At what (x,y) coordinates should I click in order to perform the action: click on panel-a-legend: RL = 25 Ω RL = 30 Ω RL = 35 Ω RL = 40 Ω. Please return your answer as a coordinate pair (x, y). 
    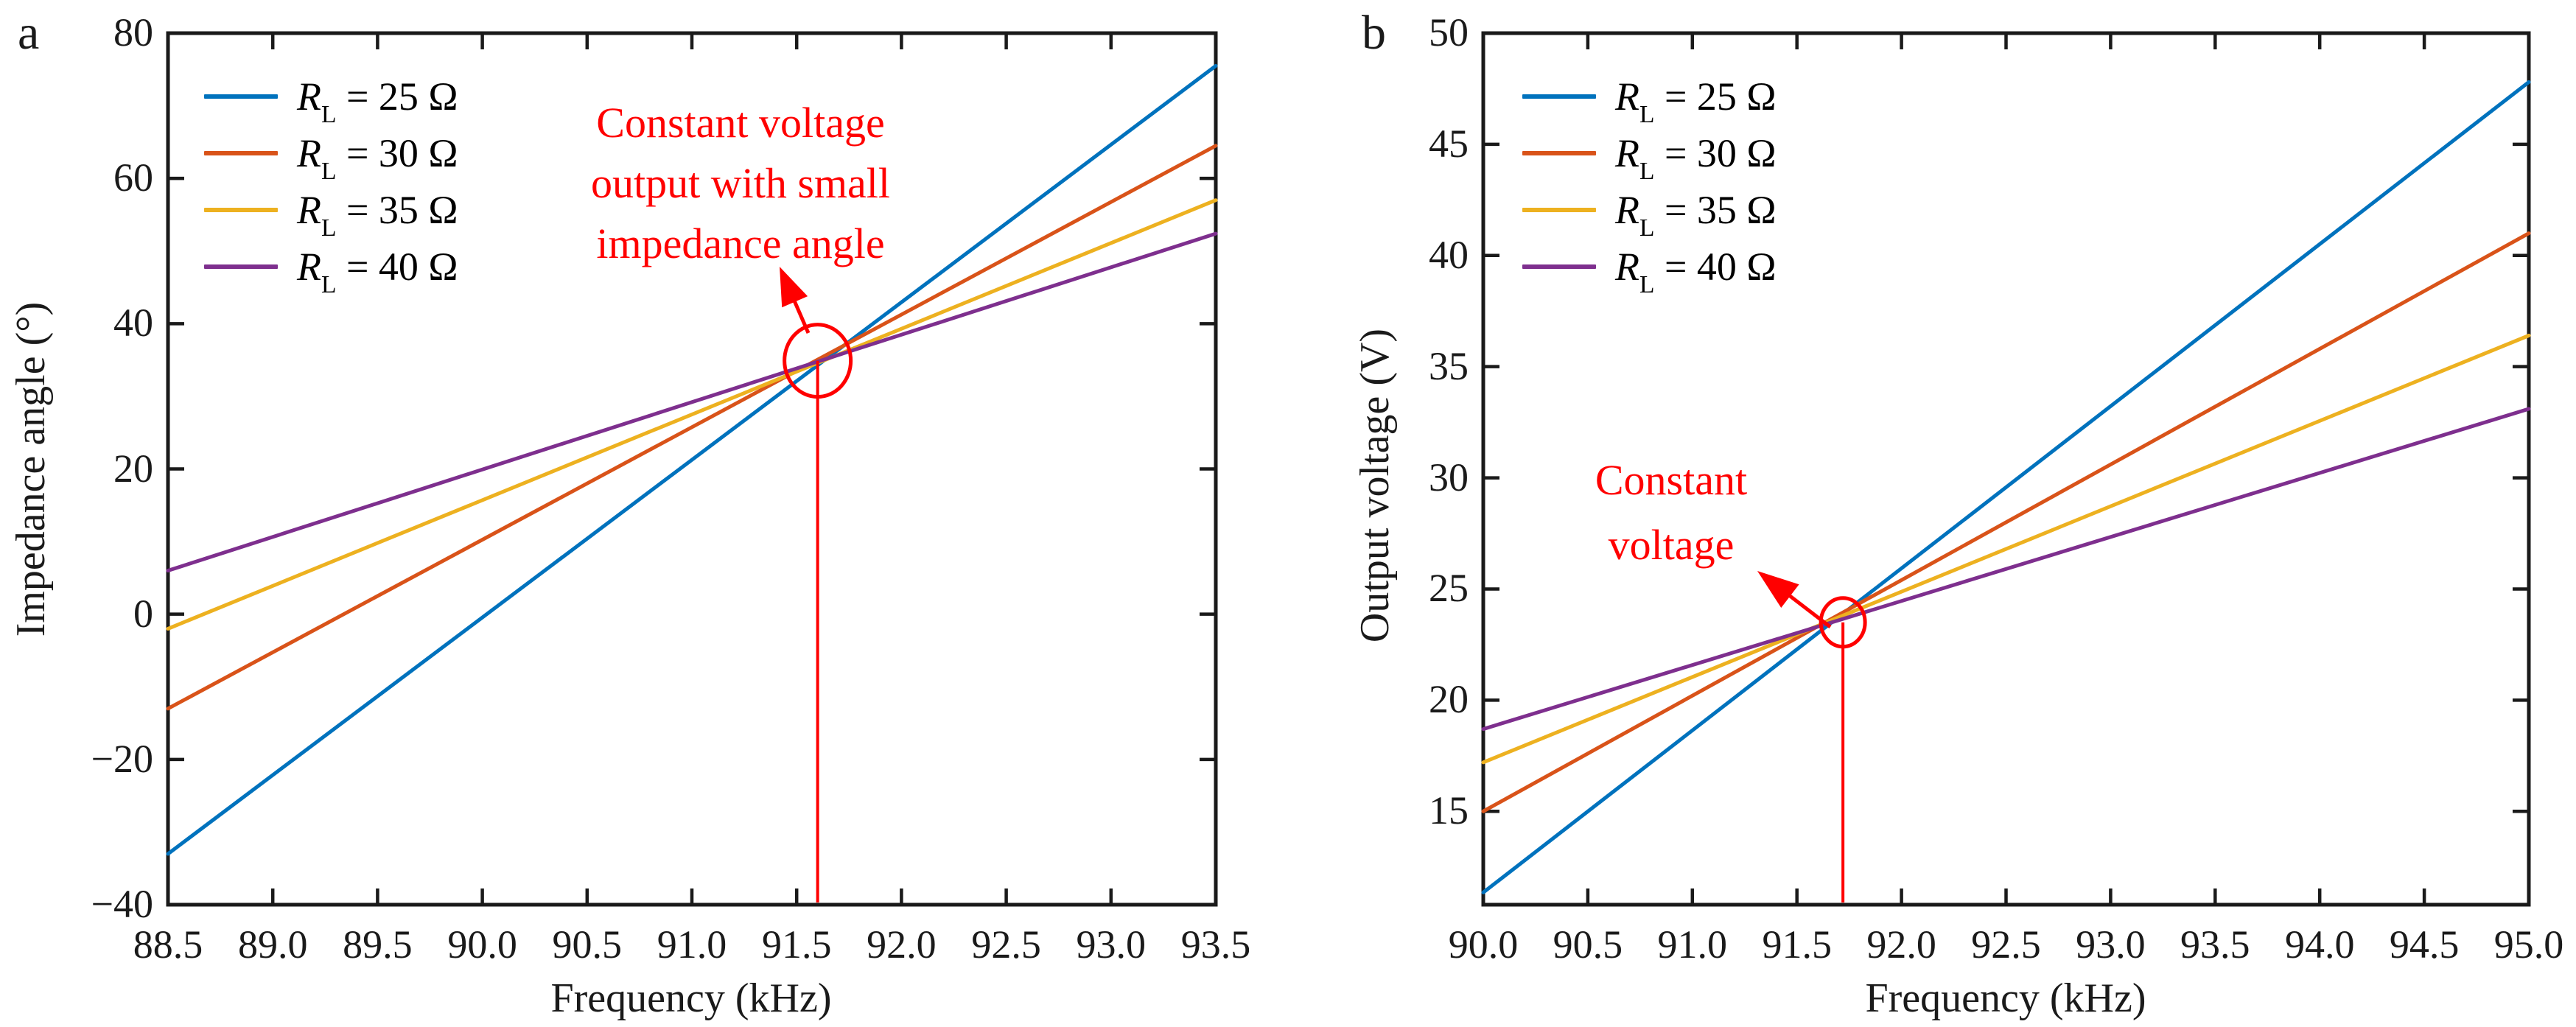
    Looking at the image, I should click on (331, 183).